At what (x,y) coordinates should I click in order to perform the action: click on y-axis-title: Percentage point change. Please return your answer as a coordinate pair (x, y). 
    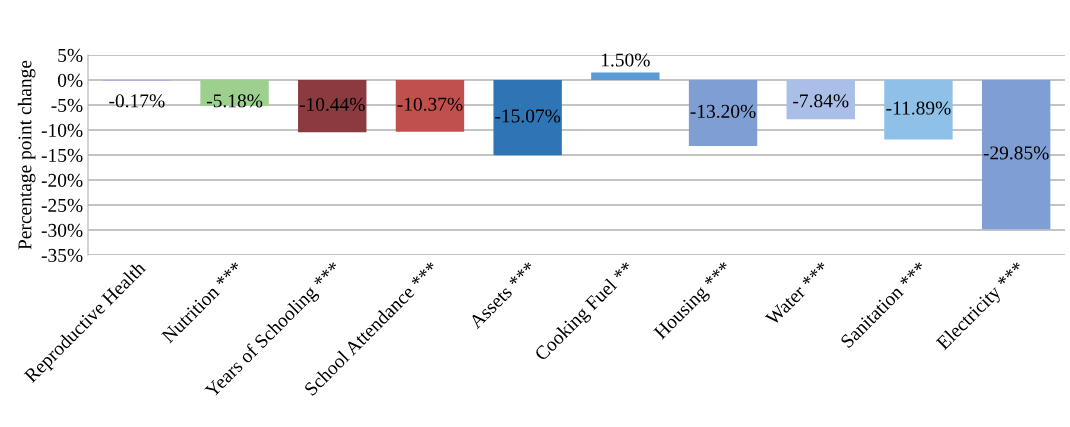
    Looking at the image, I should click on (26, 155).